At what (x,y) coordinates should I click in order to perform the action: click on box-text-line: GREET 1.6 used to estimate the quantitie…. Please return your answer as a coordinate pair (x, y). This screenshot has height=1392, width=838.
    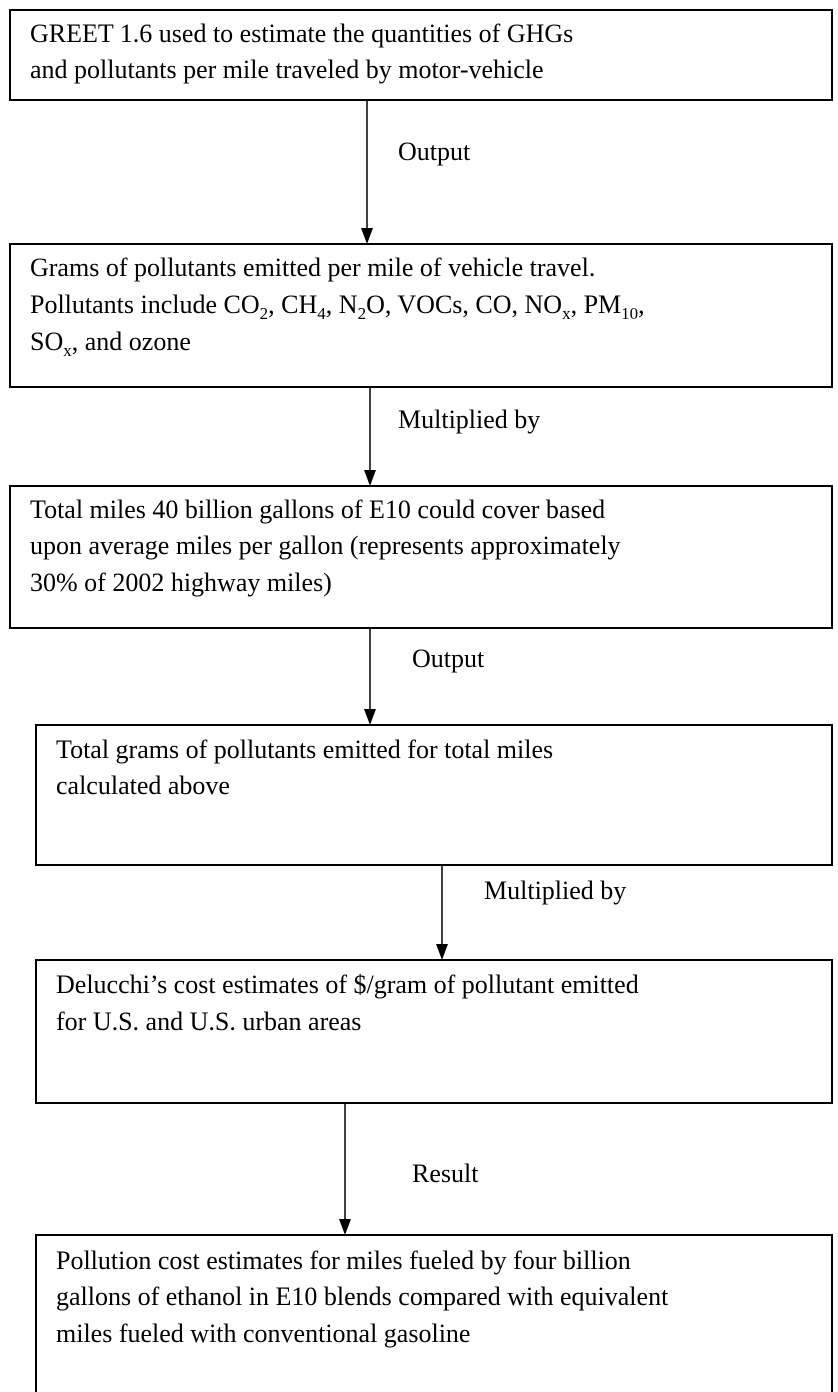
    Looking at the image, I should click on (301, 33).